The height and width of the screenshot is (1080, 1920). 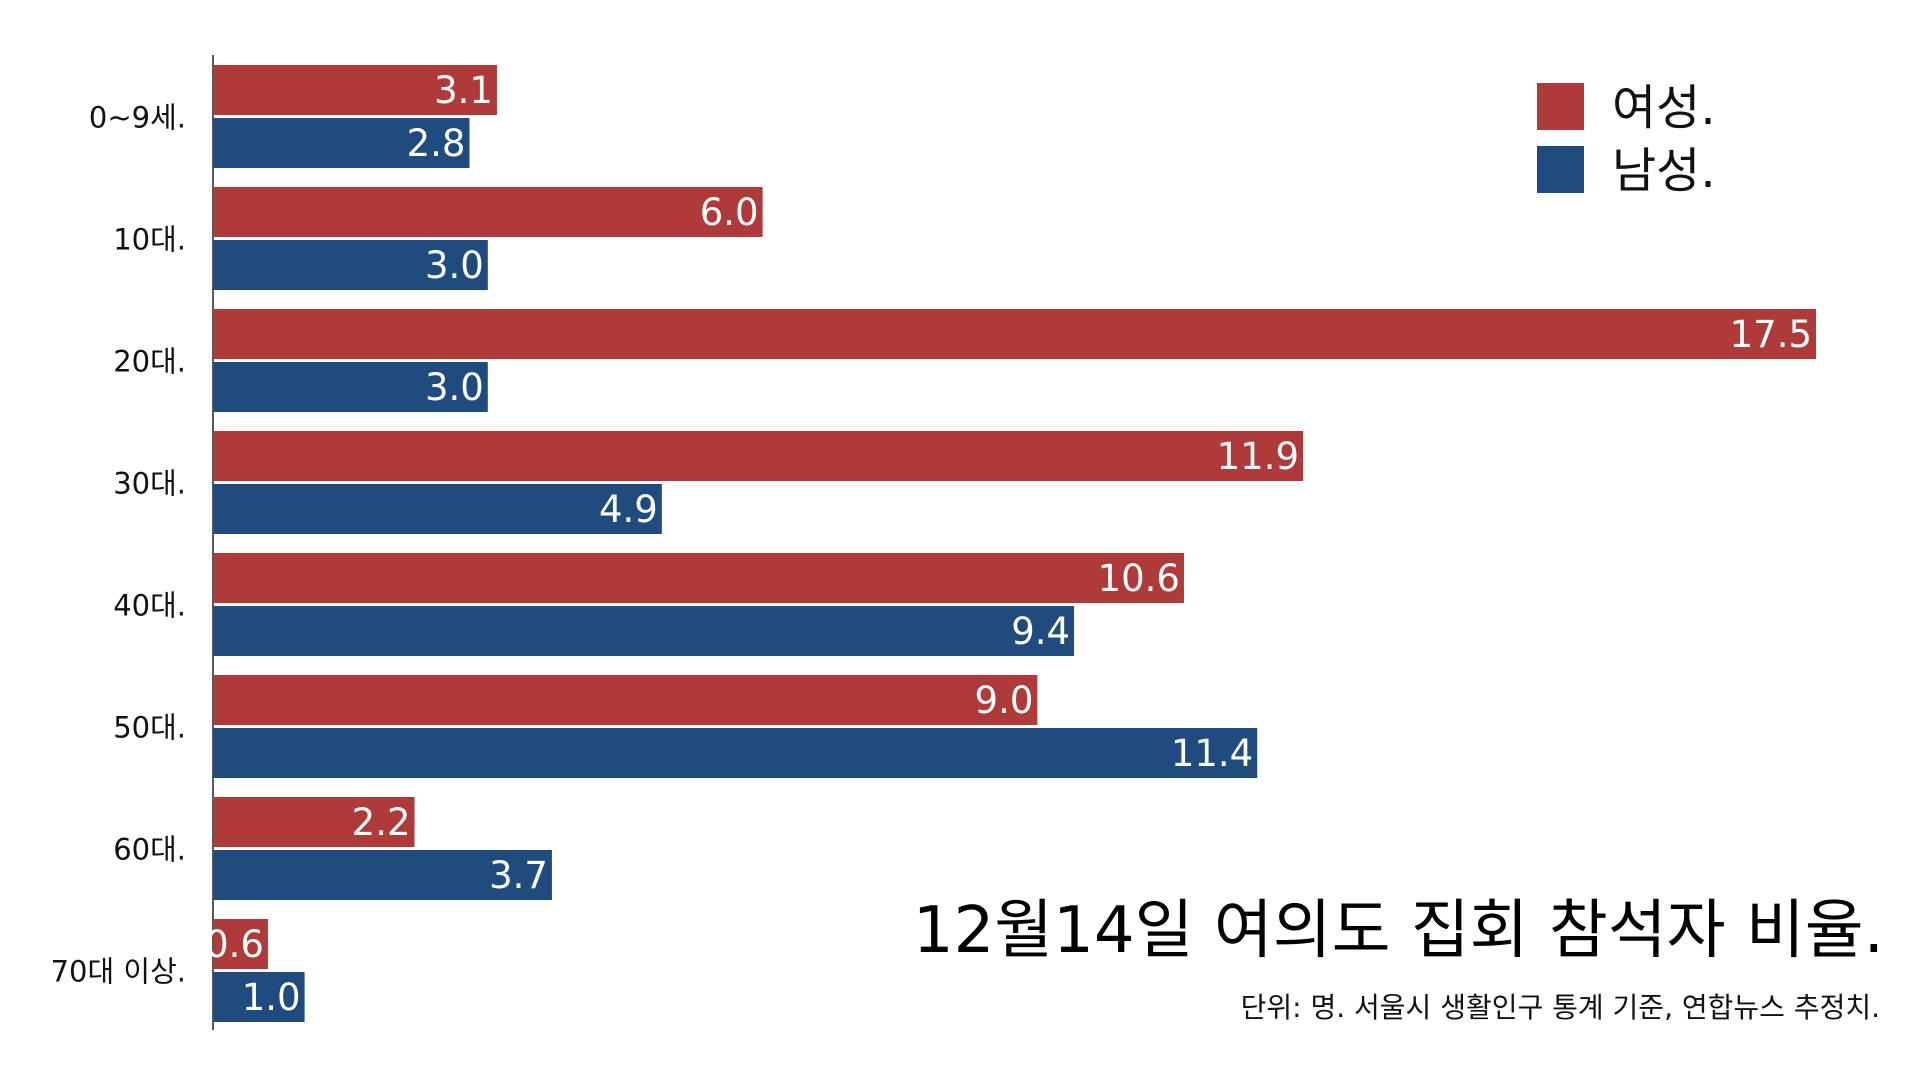 What do you see at coordinates (436, 143) in the screenshot?
I see `value-label: 2.8` at bounding box center [436, 143].